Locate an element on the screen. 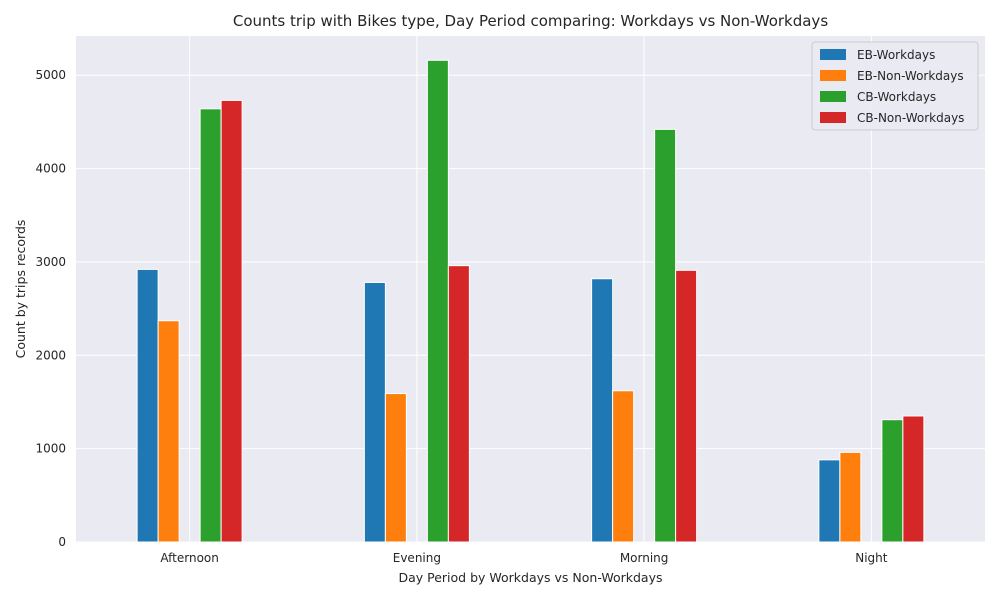 The height and width of the screenshot is (605, 1000). legend-label: CB-Non-Workdays is located at coordinates (910, 118).